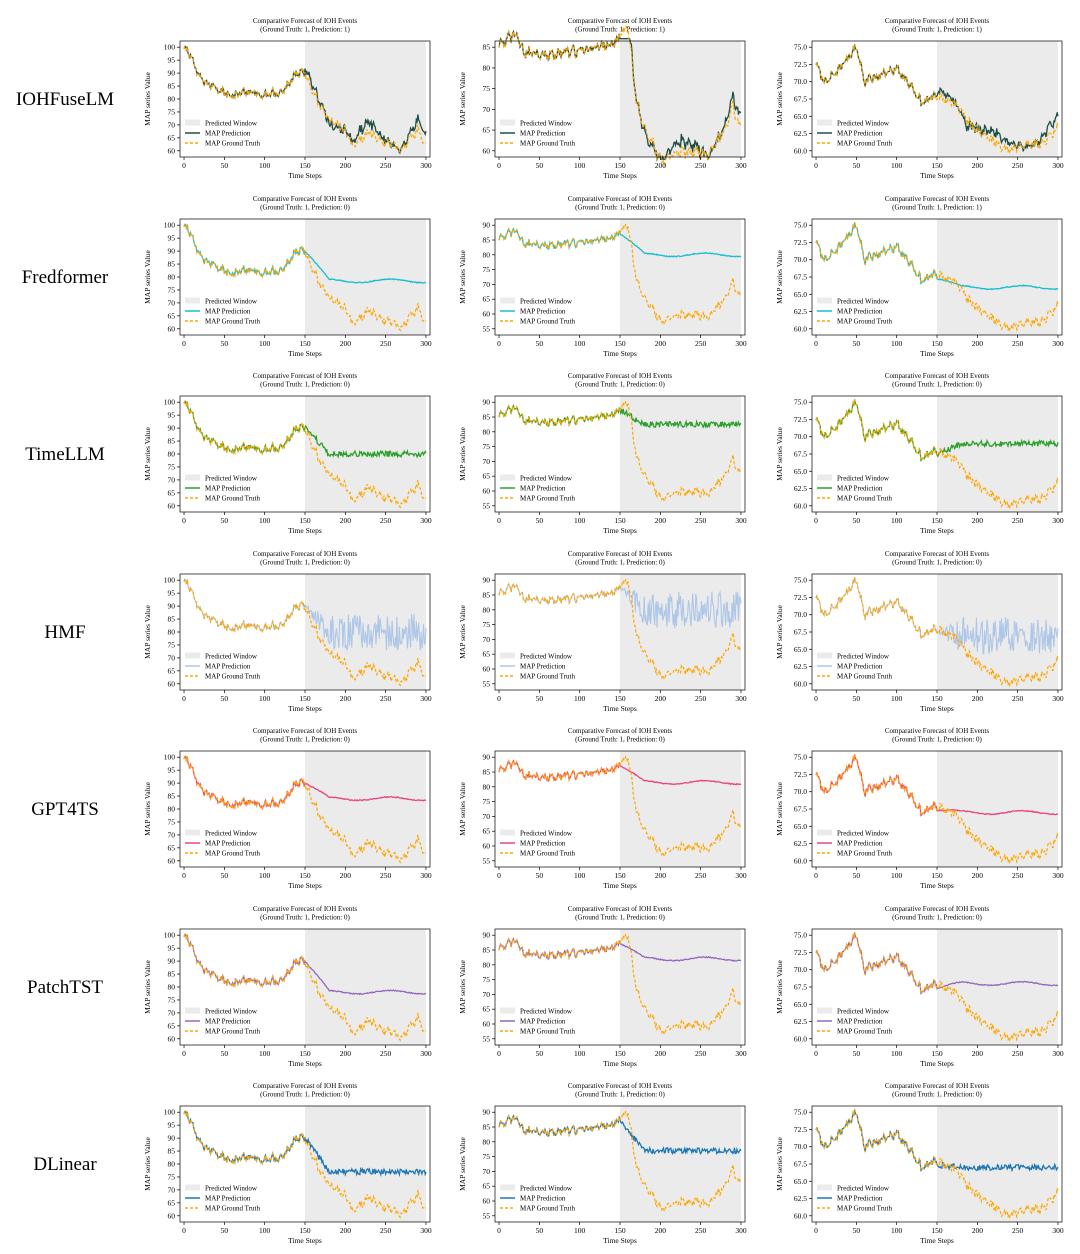 Image resolution: width=1080 pixels, height=1254 pixels. Describe the element at coordinates (172, 770) in the screenshot. I see `y-tick-label: 95` at that location.